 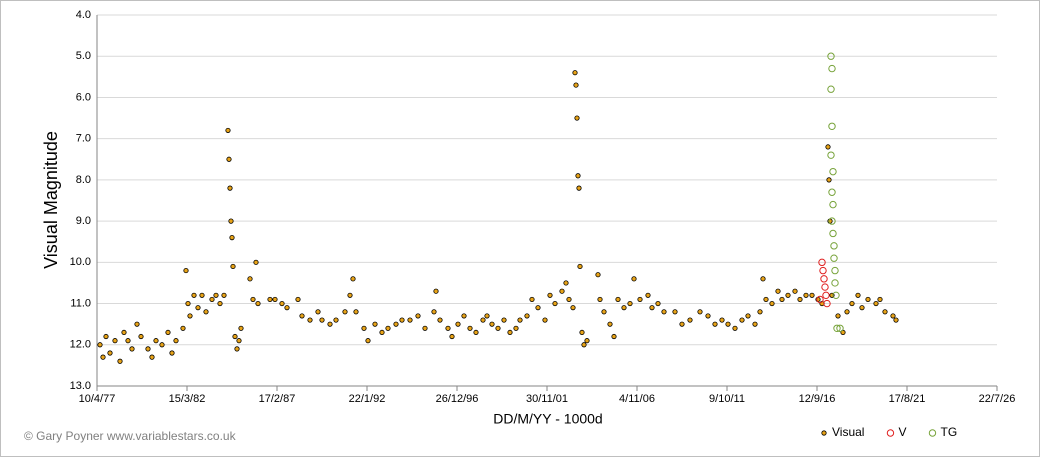 What do you see at coordinates (130, 436) in the screenshot?
I see `credit: © Gary Poyner www.variablestars.co.uk` at bounding box center [130, 436].